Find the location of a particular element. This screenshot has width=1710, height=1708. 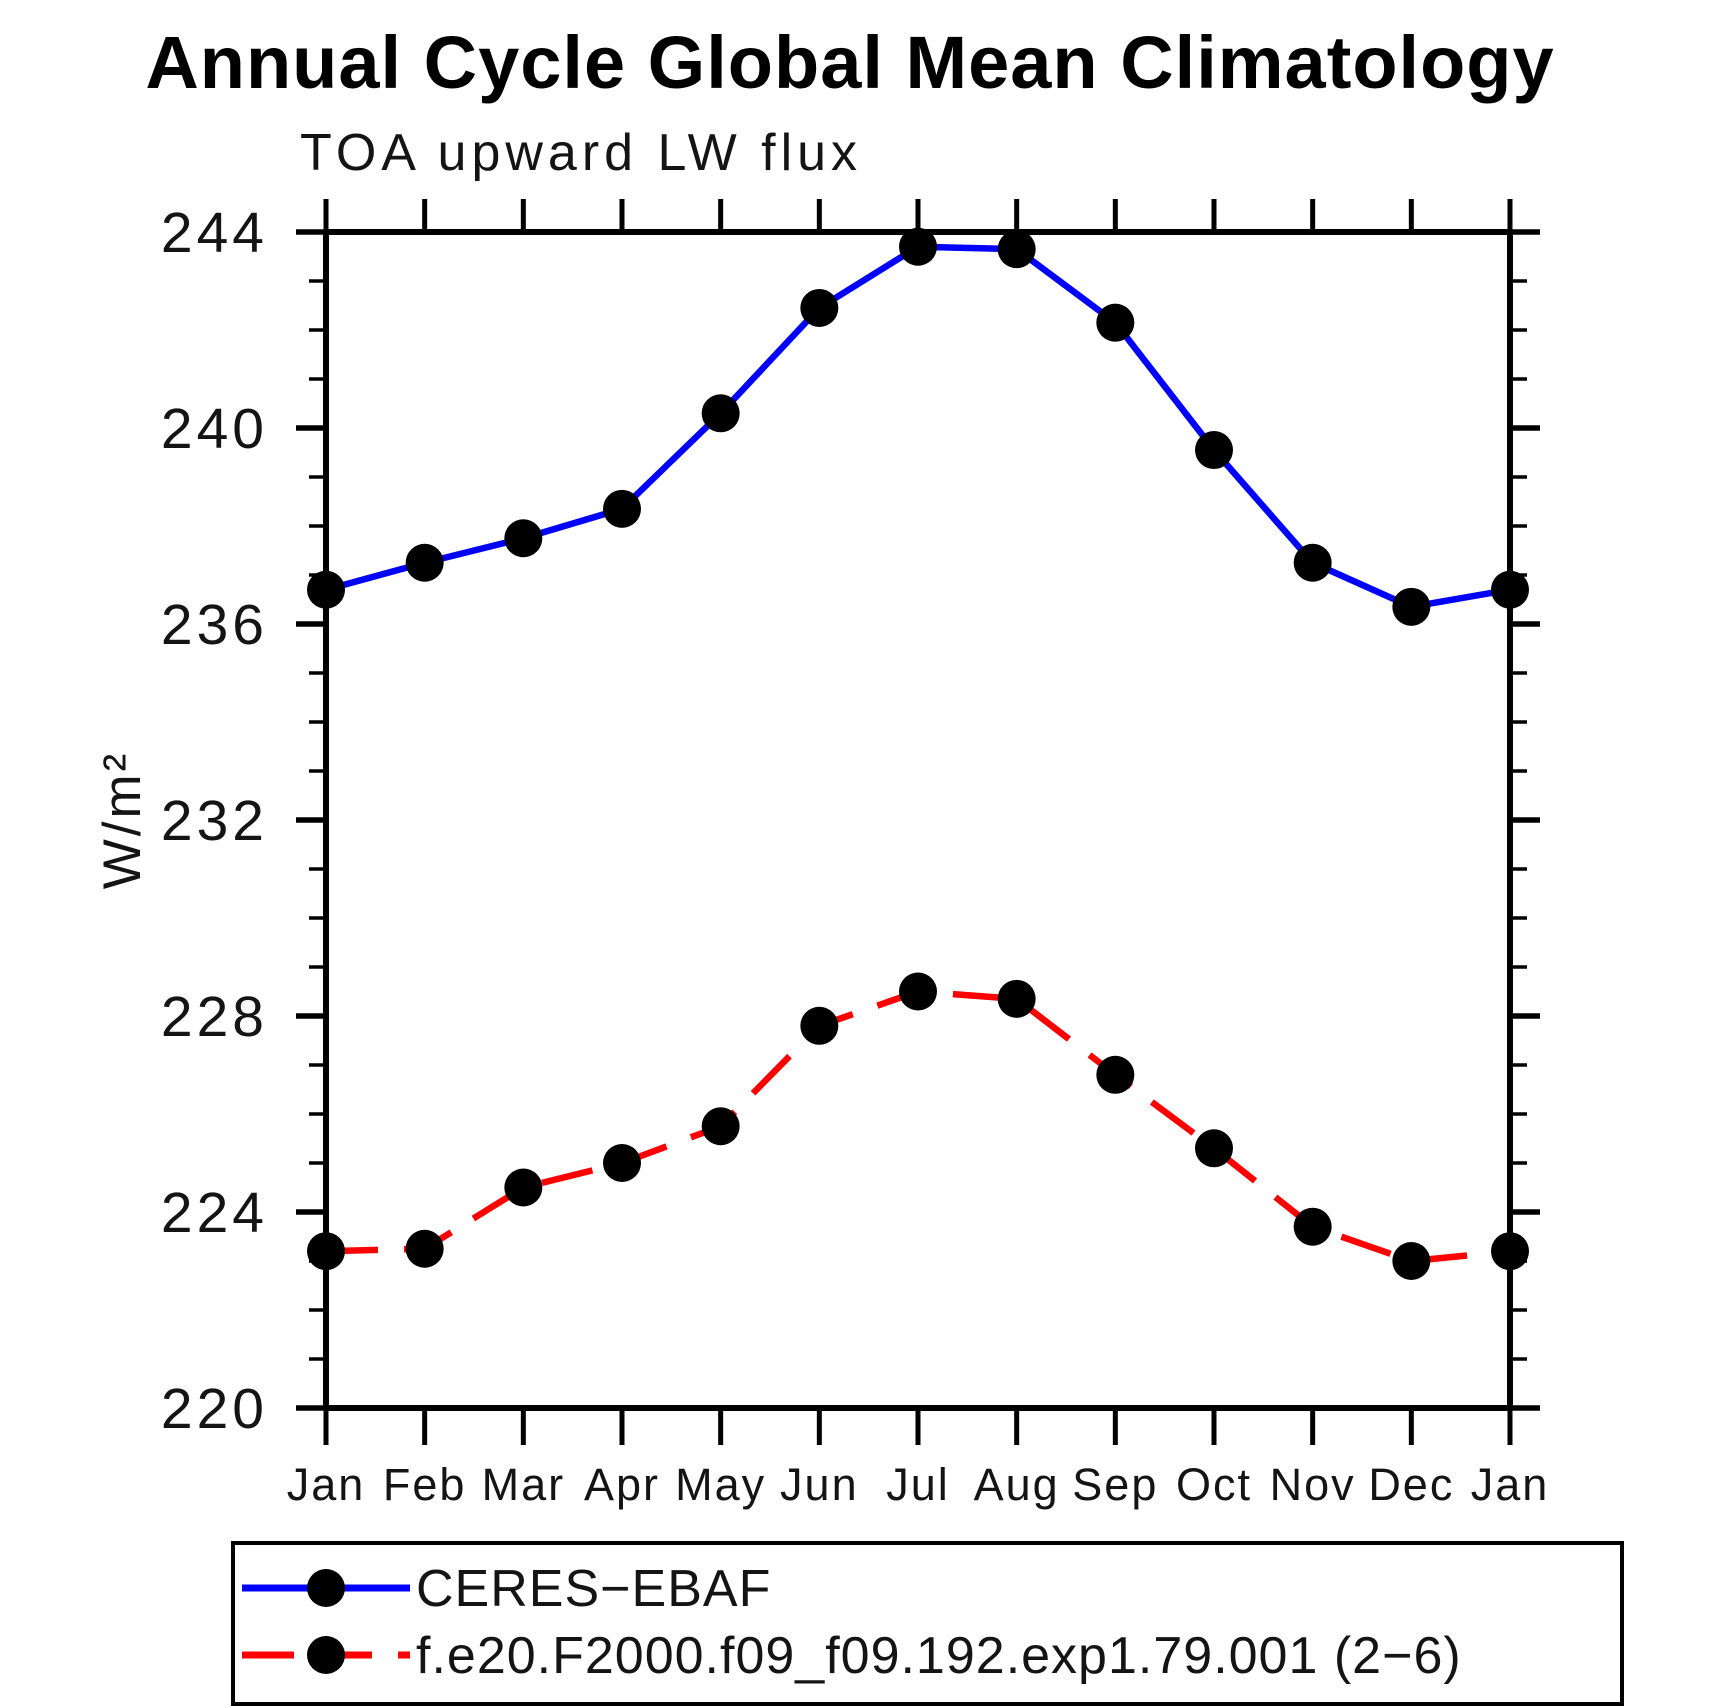

y-tick-label: 224 is located at coordinates (214, 1213).